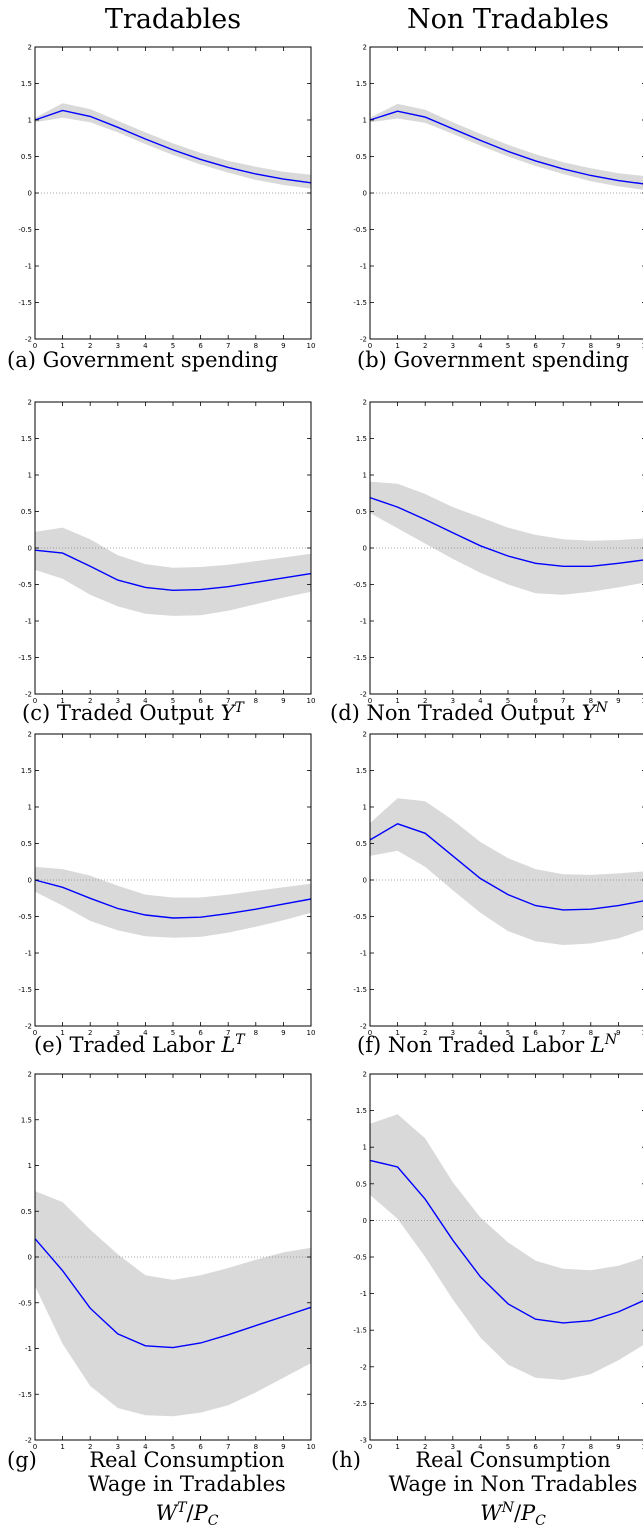  What do you see at coordinates (187, 1484) in the screenshot?
I see `caption-line: Wage in Tradables` at bounding box center [187, 1484].